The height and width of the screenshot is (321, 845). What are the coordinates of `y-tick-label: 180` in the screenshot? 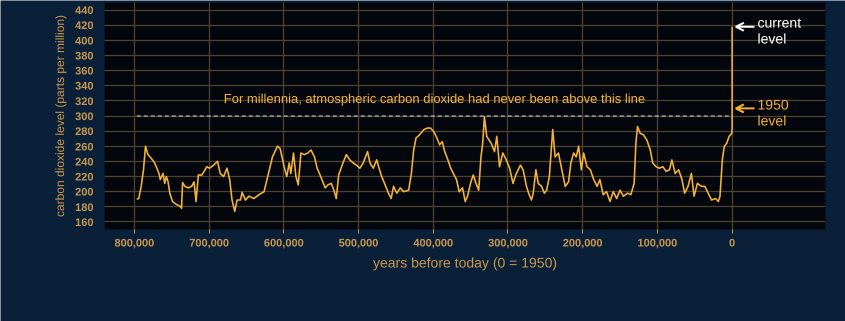 It's located at (84, 208).